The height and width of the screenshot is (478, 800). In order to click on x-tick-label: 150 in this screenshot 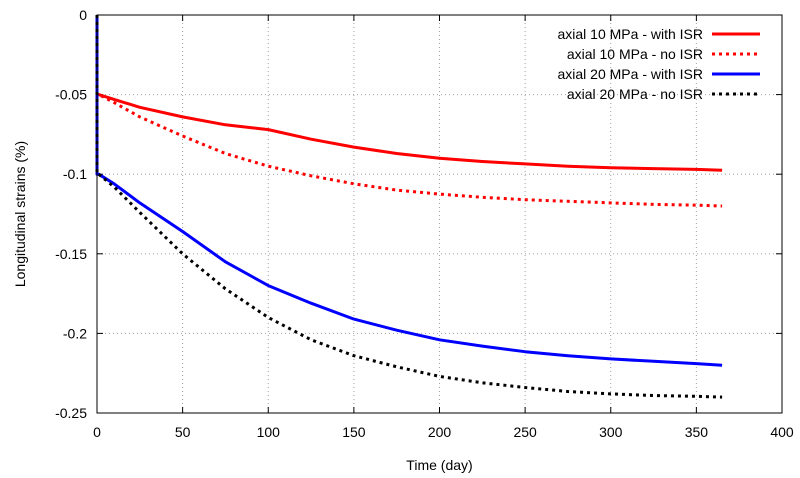, I will do `click(354, 432)`.